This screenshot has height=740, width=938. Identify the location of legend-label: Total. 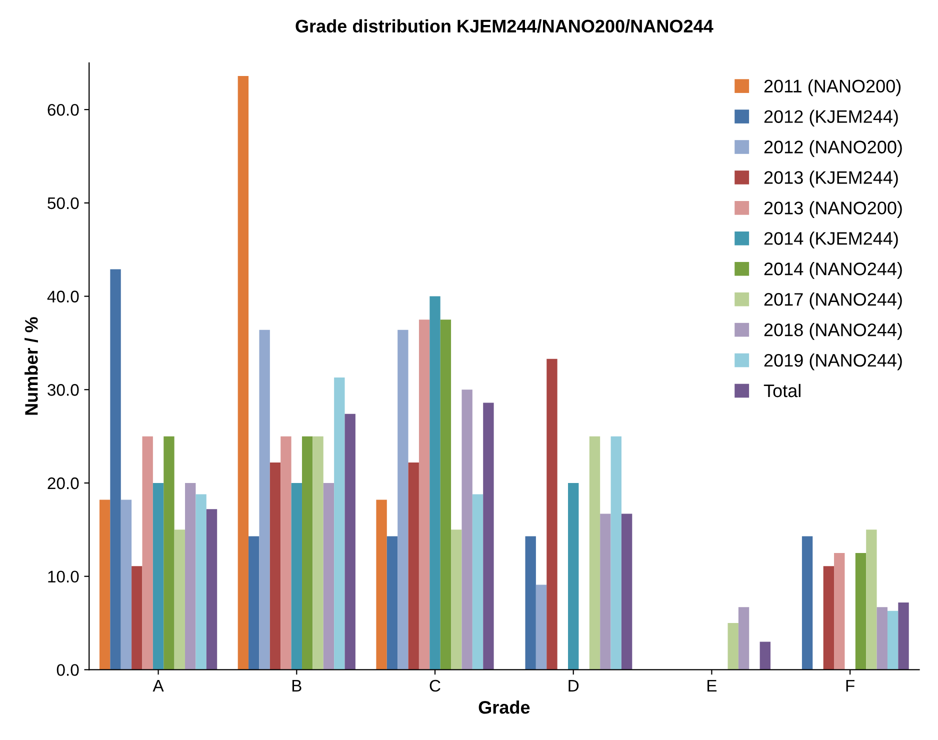
(782, 391).